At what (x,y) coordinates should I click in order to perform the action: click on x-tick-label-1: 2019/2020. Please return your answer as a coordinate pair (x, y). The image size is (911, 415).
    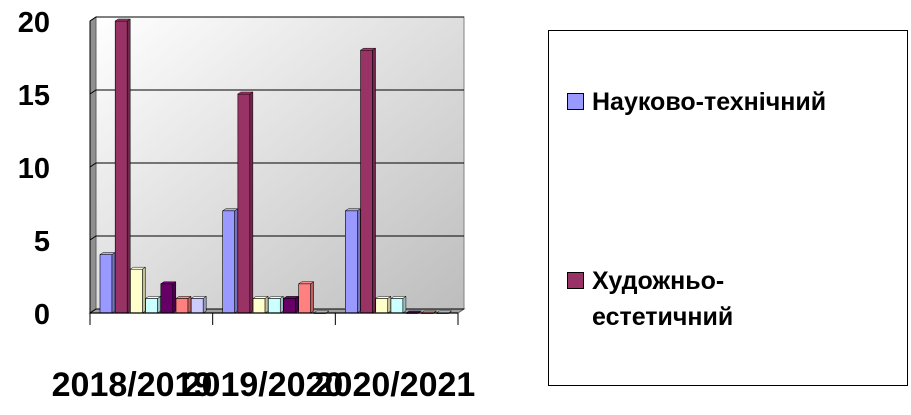
    Looking at the image, I should click on (263, 385).